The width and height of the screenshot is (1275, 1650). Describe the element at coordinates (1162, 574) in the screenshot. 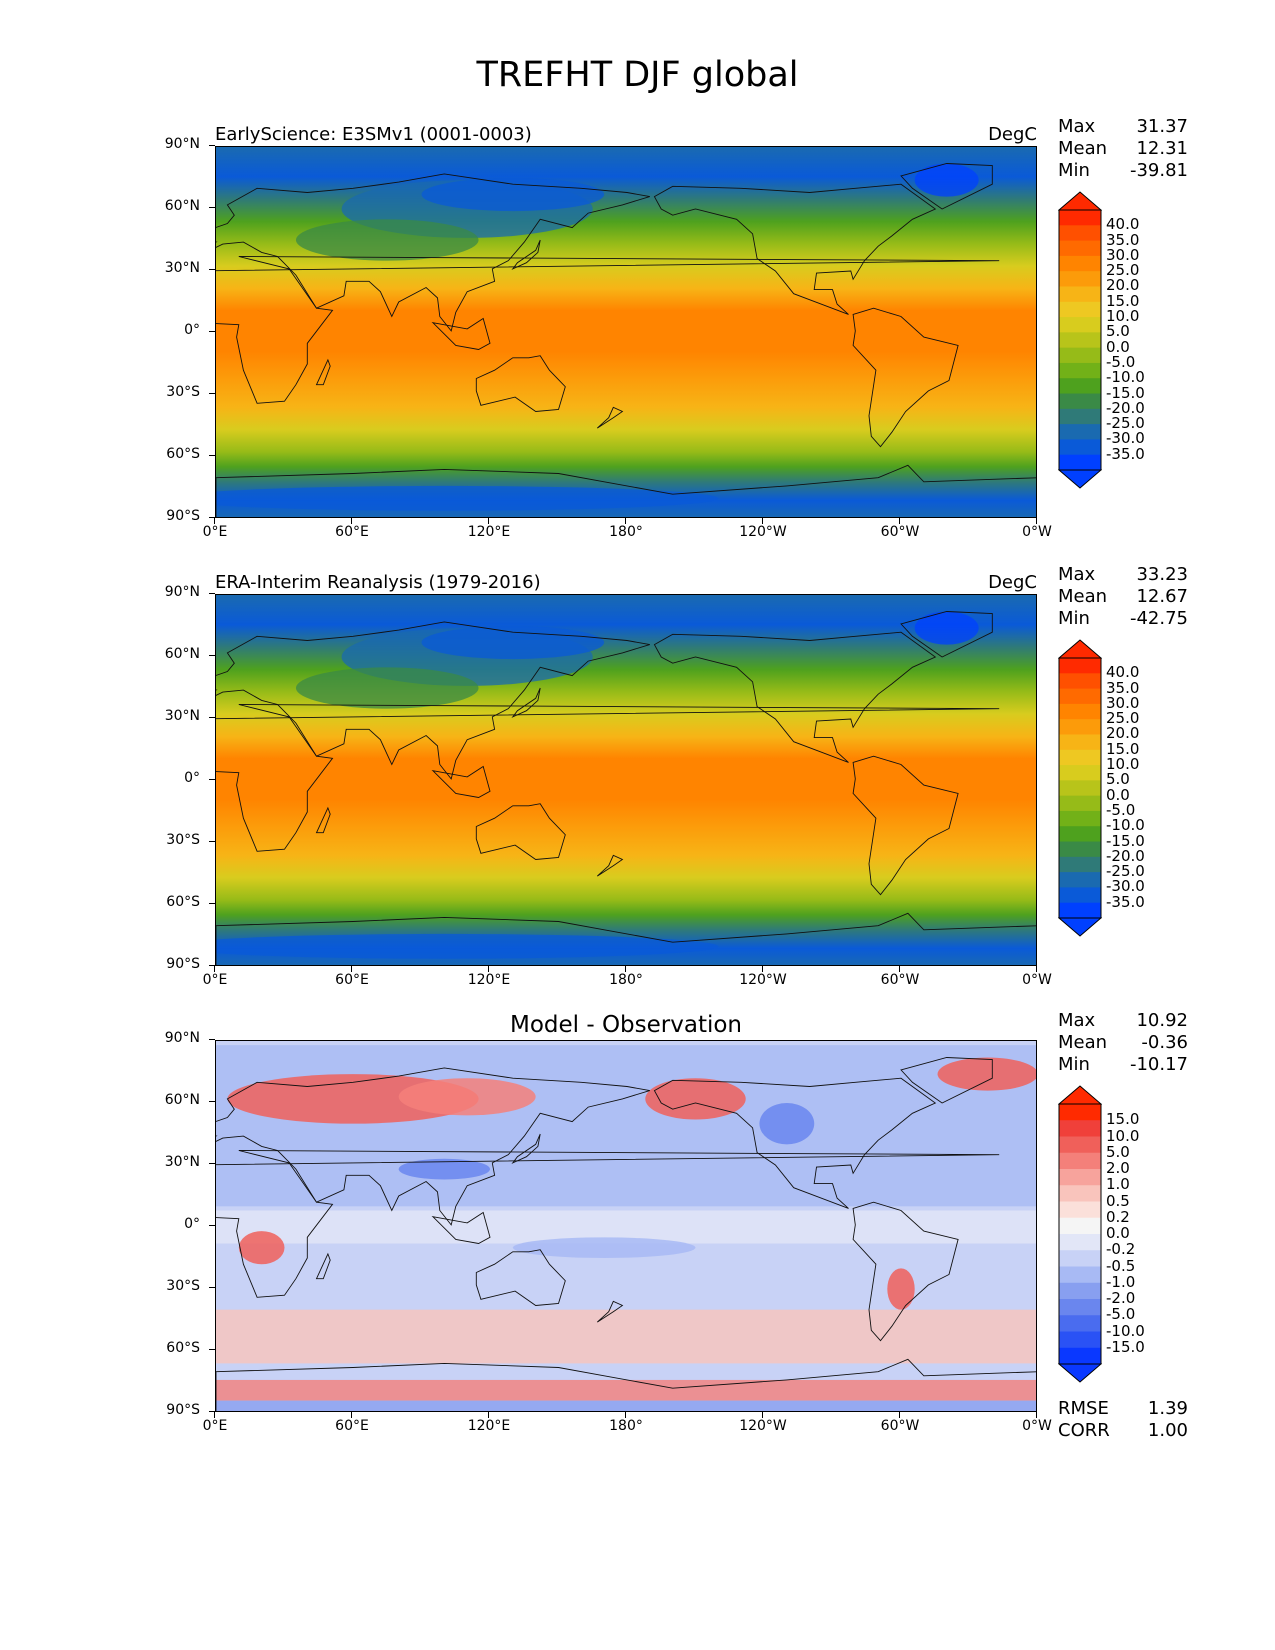

I see `stat-value: 33.23` at that location.